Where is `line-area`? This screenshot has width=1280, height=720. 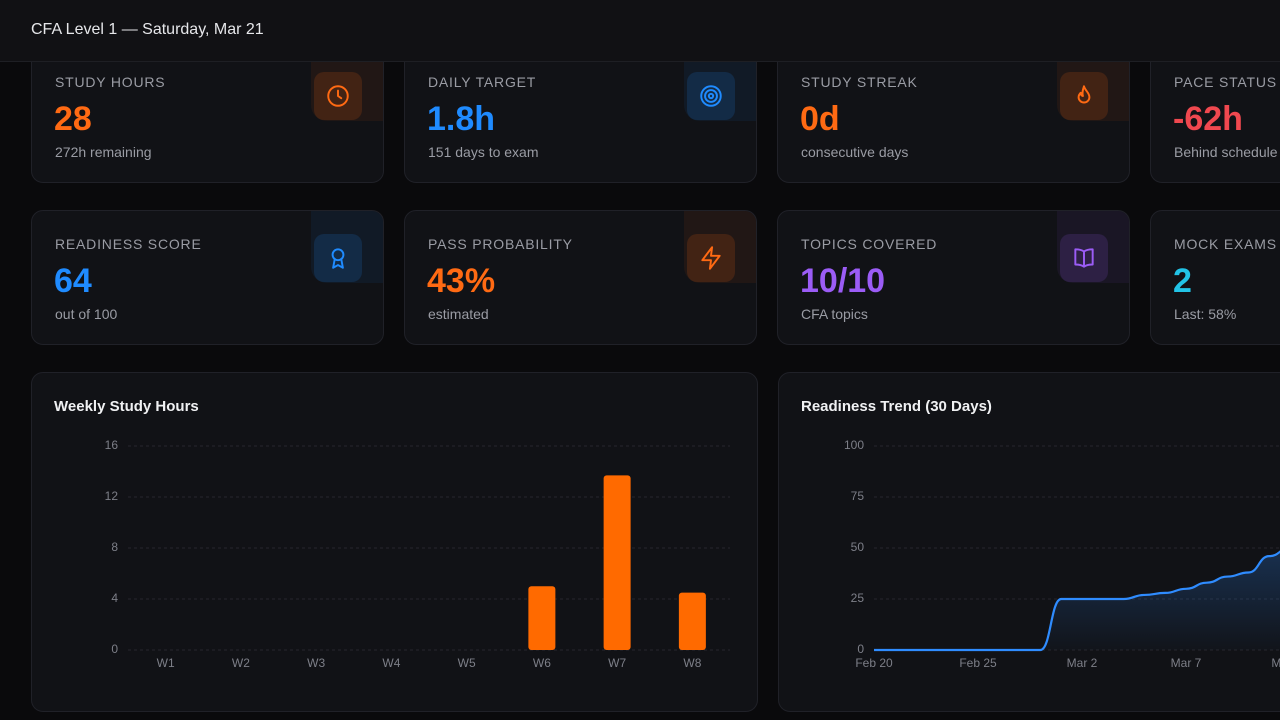
line-area is located at coordinates (1077, 600).